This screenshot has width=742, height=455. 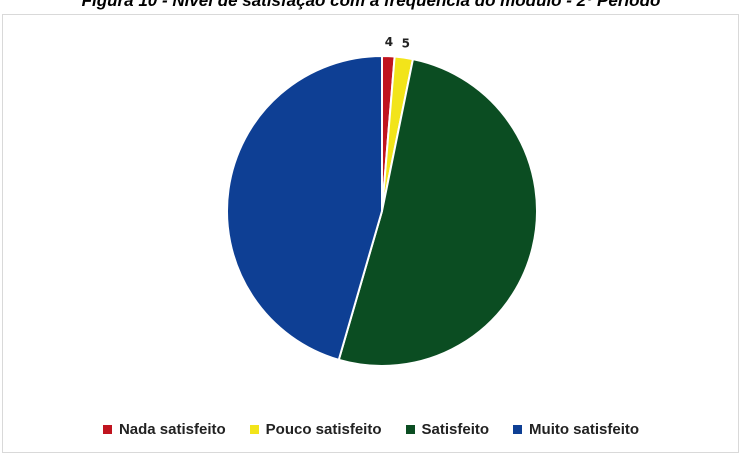 I want to click on data-label-nada-satisfeito: 4, so click(x=389, y=42).